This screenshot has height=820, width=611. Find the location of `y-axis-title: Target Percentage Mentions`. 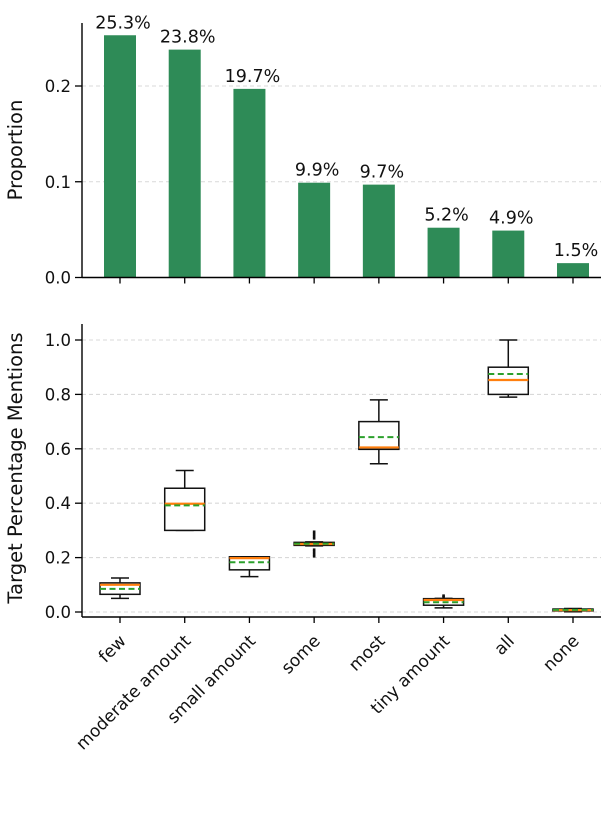

y-axis-title: Target Percentage Mentions is located at coordinates (15, 468).